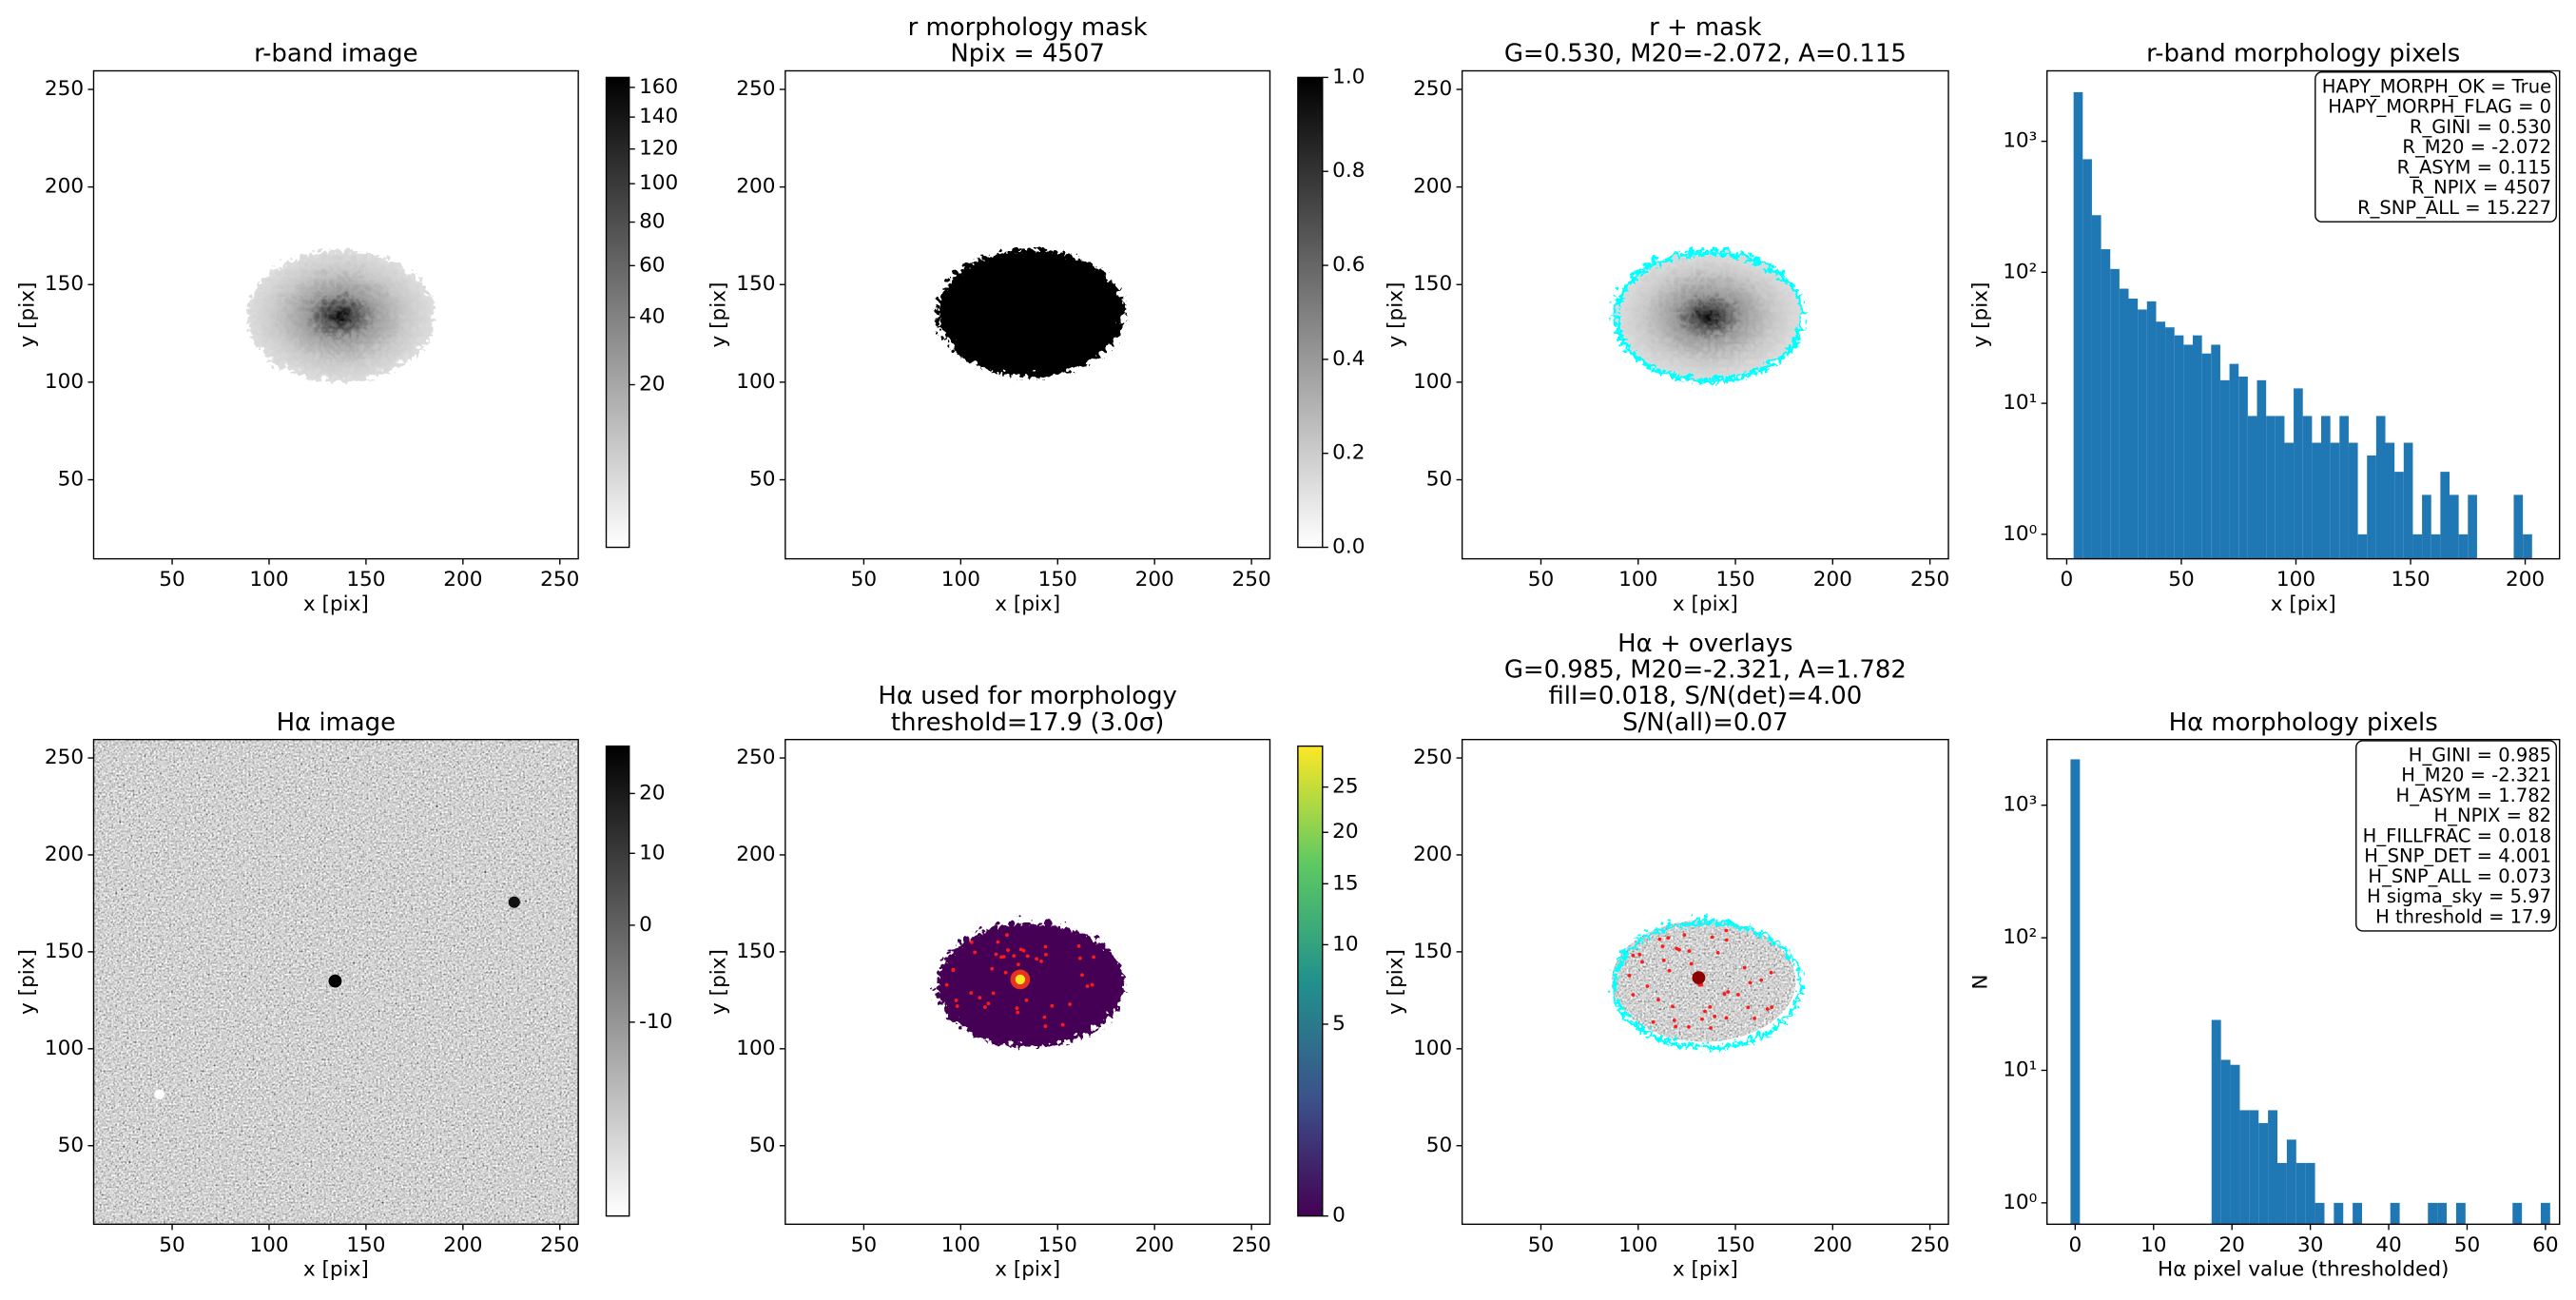 The height and width of the screenshot is (1300, 2576). Describe the element at coordinates (559, 580) in the screenshot. I see `x-tick-label: 250` at that location.